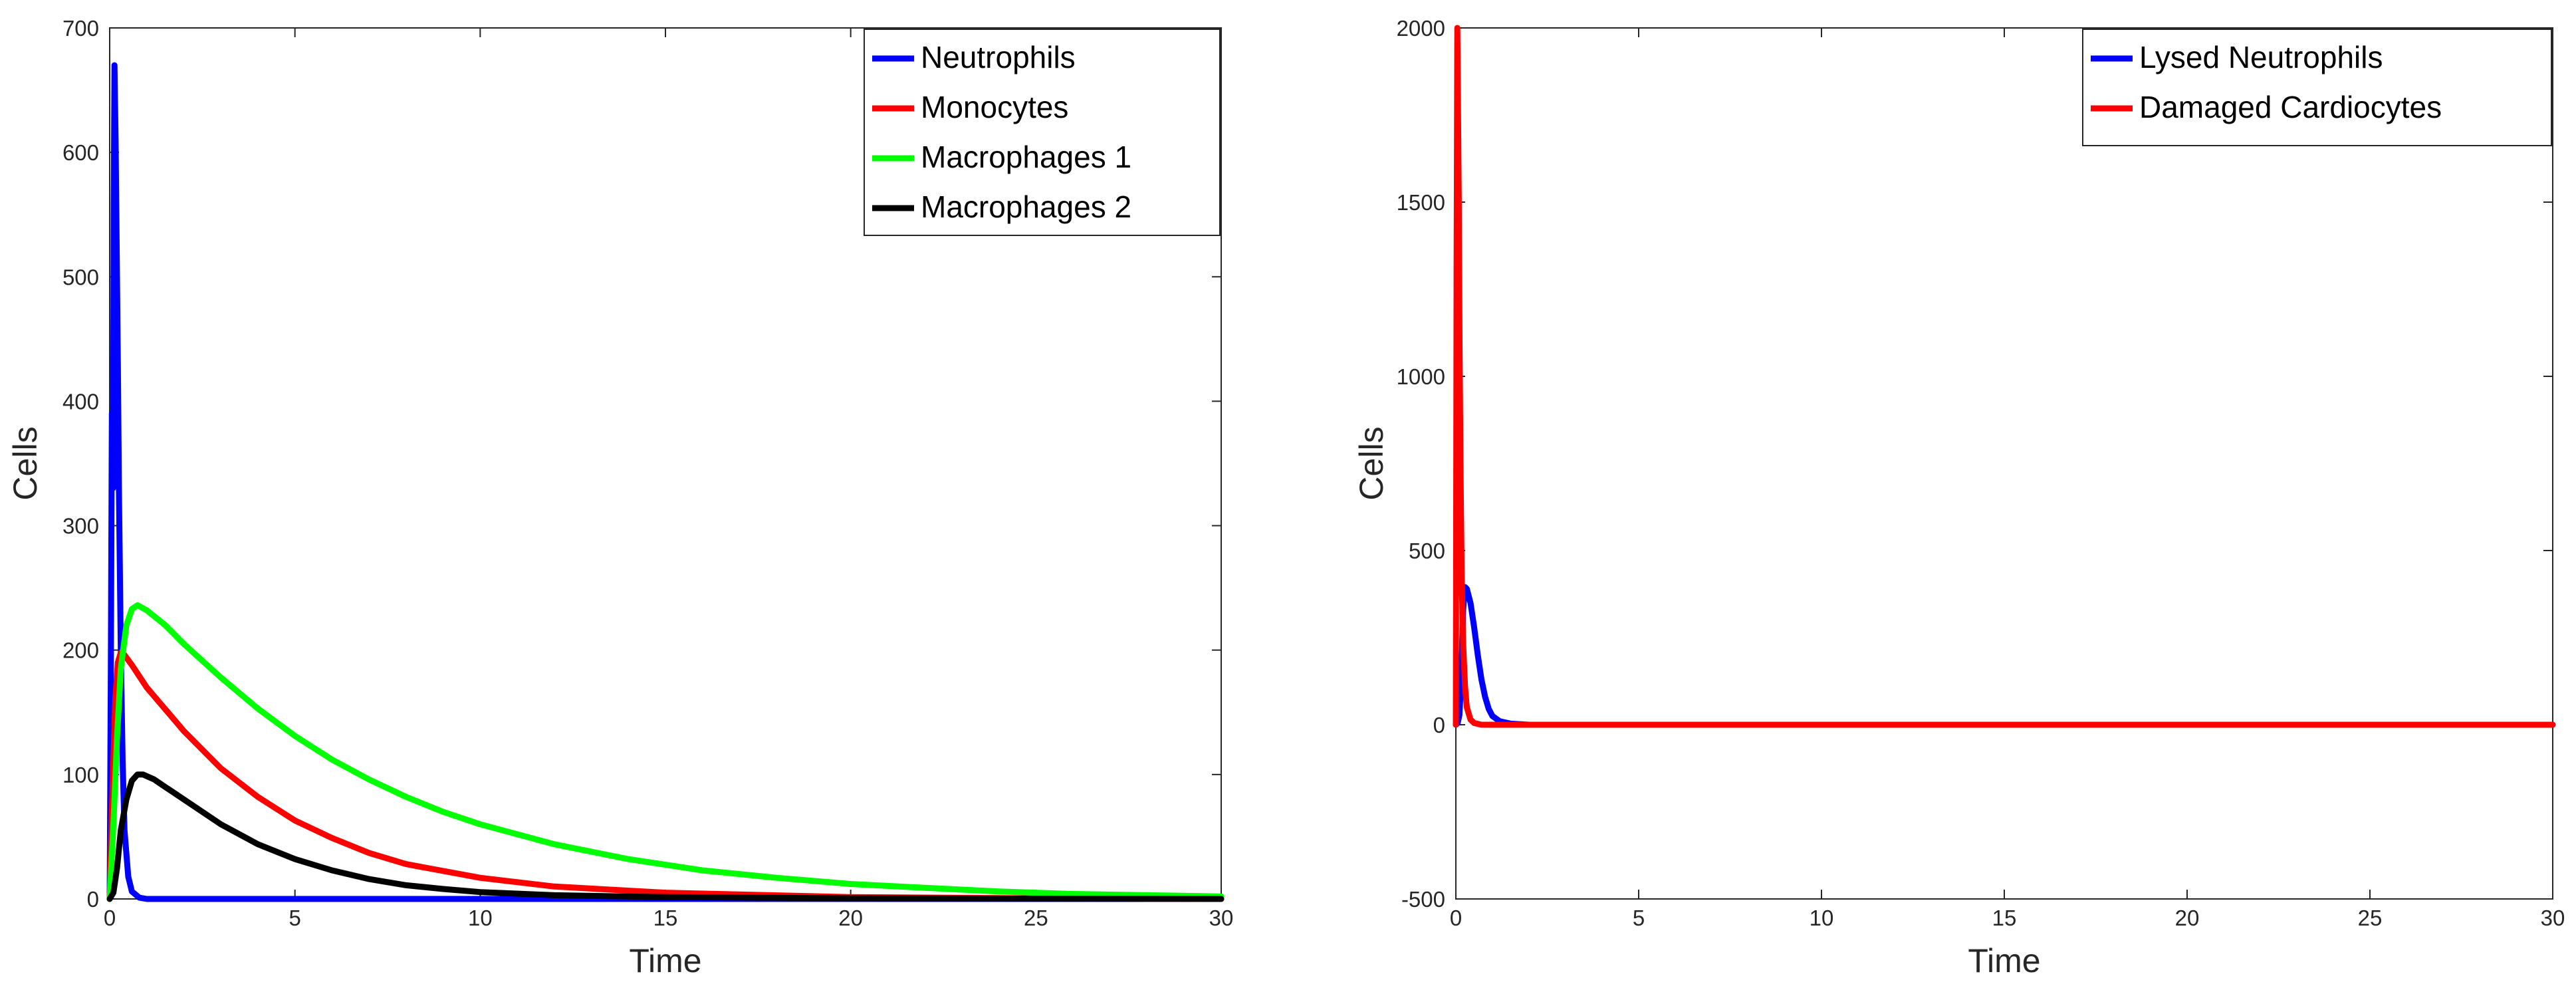 This screenshot has height=1004, width=2576. I want to click on y-tick-label: -500, so click(1423, 900).